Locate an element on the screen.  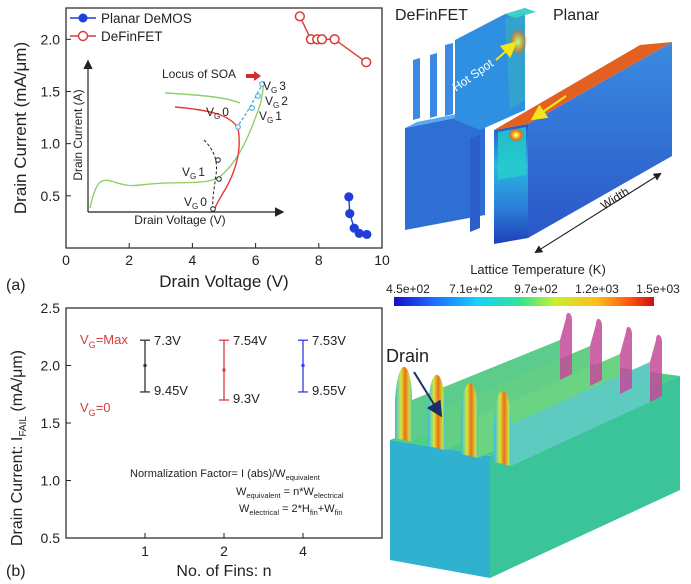
definfet-drain-top is located at coordinates (520, 13).